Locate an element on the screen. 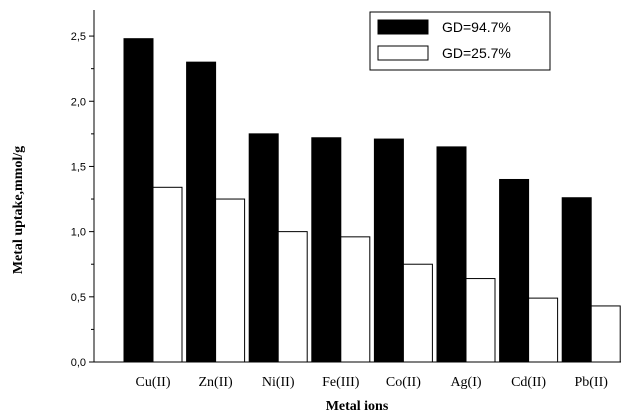 The image size is (621, 414). x-category-label: Cd(II) is located at coordinates (528, 382).